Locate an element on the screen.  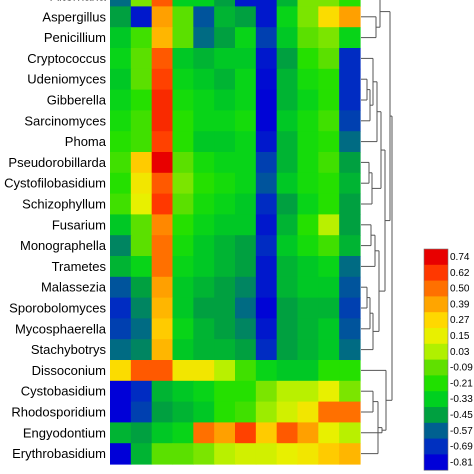
row-label: Trametes is located at coordinates (79, 266).